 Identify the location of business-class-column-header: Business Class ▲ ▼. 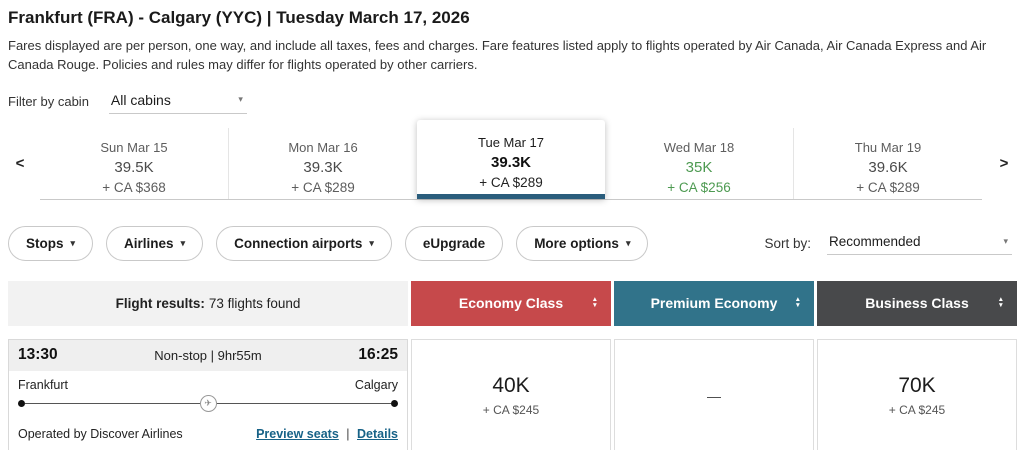
(917, 303).